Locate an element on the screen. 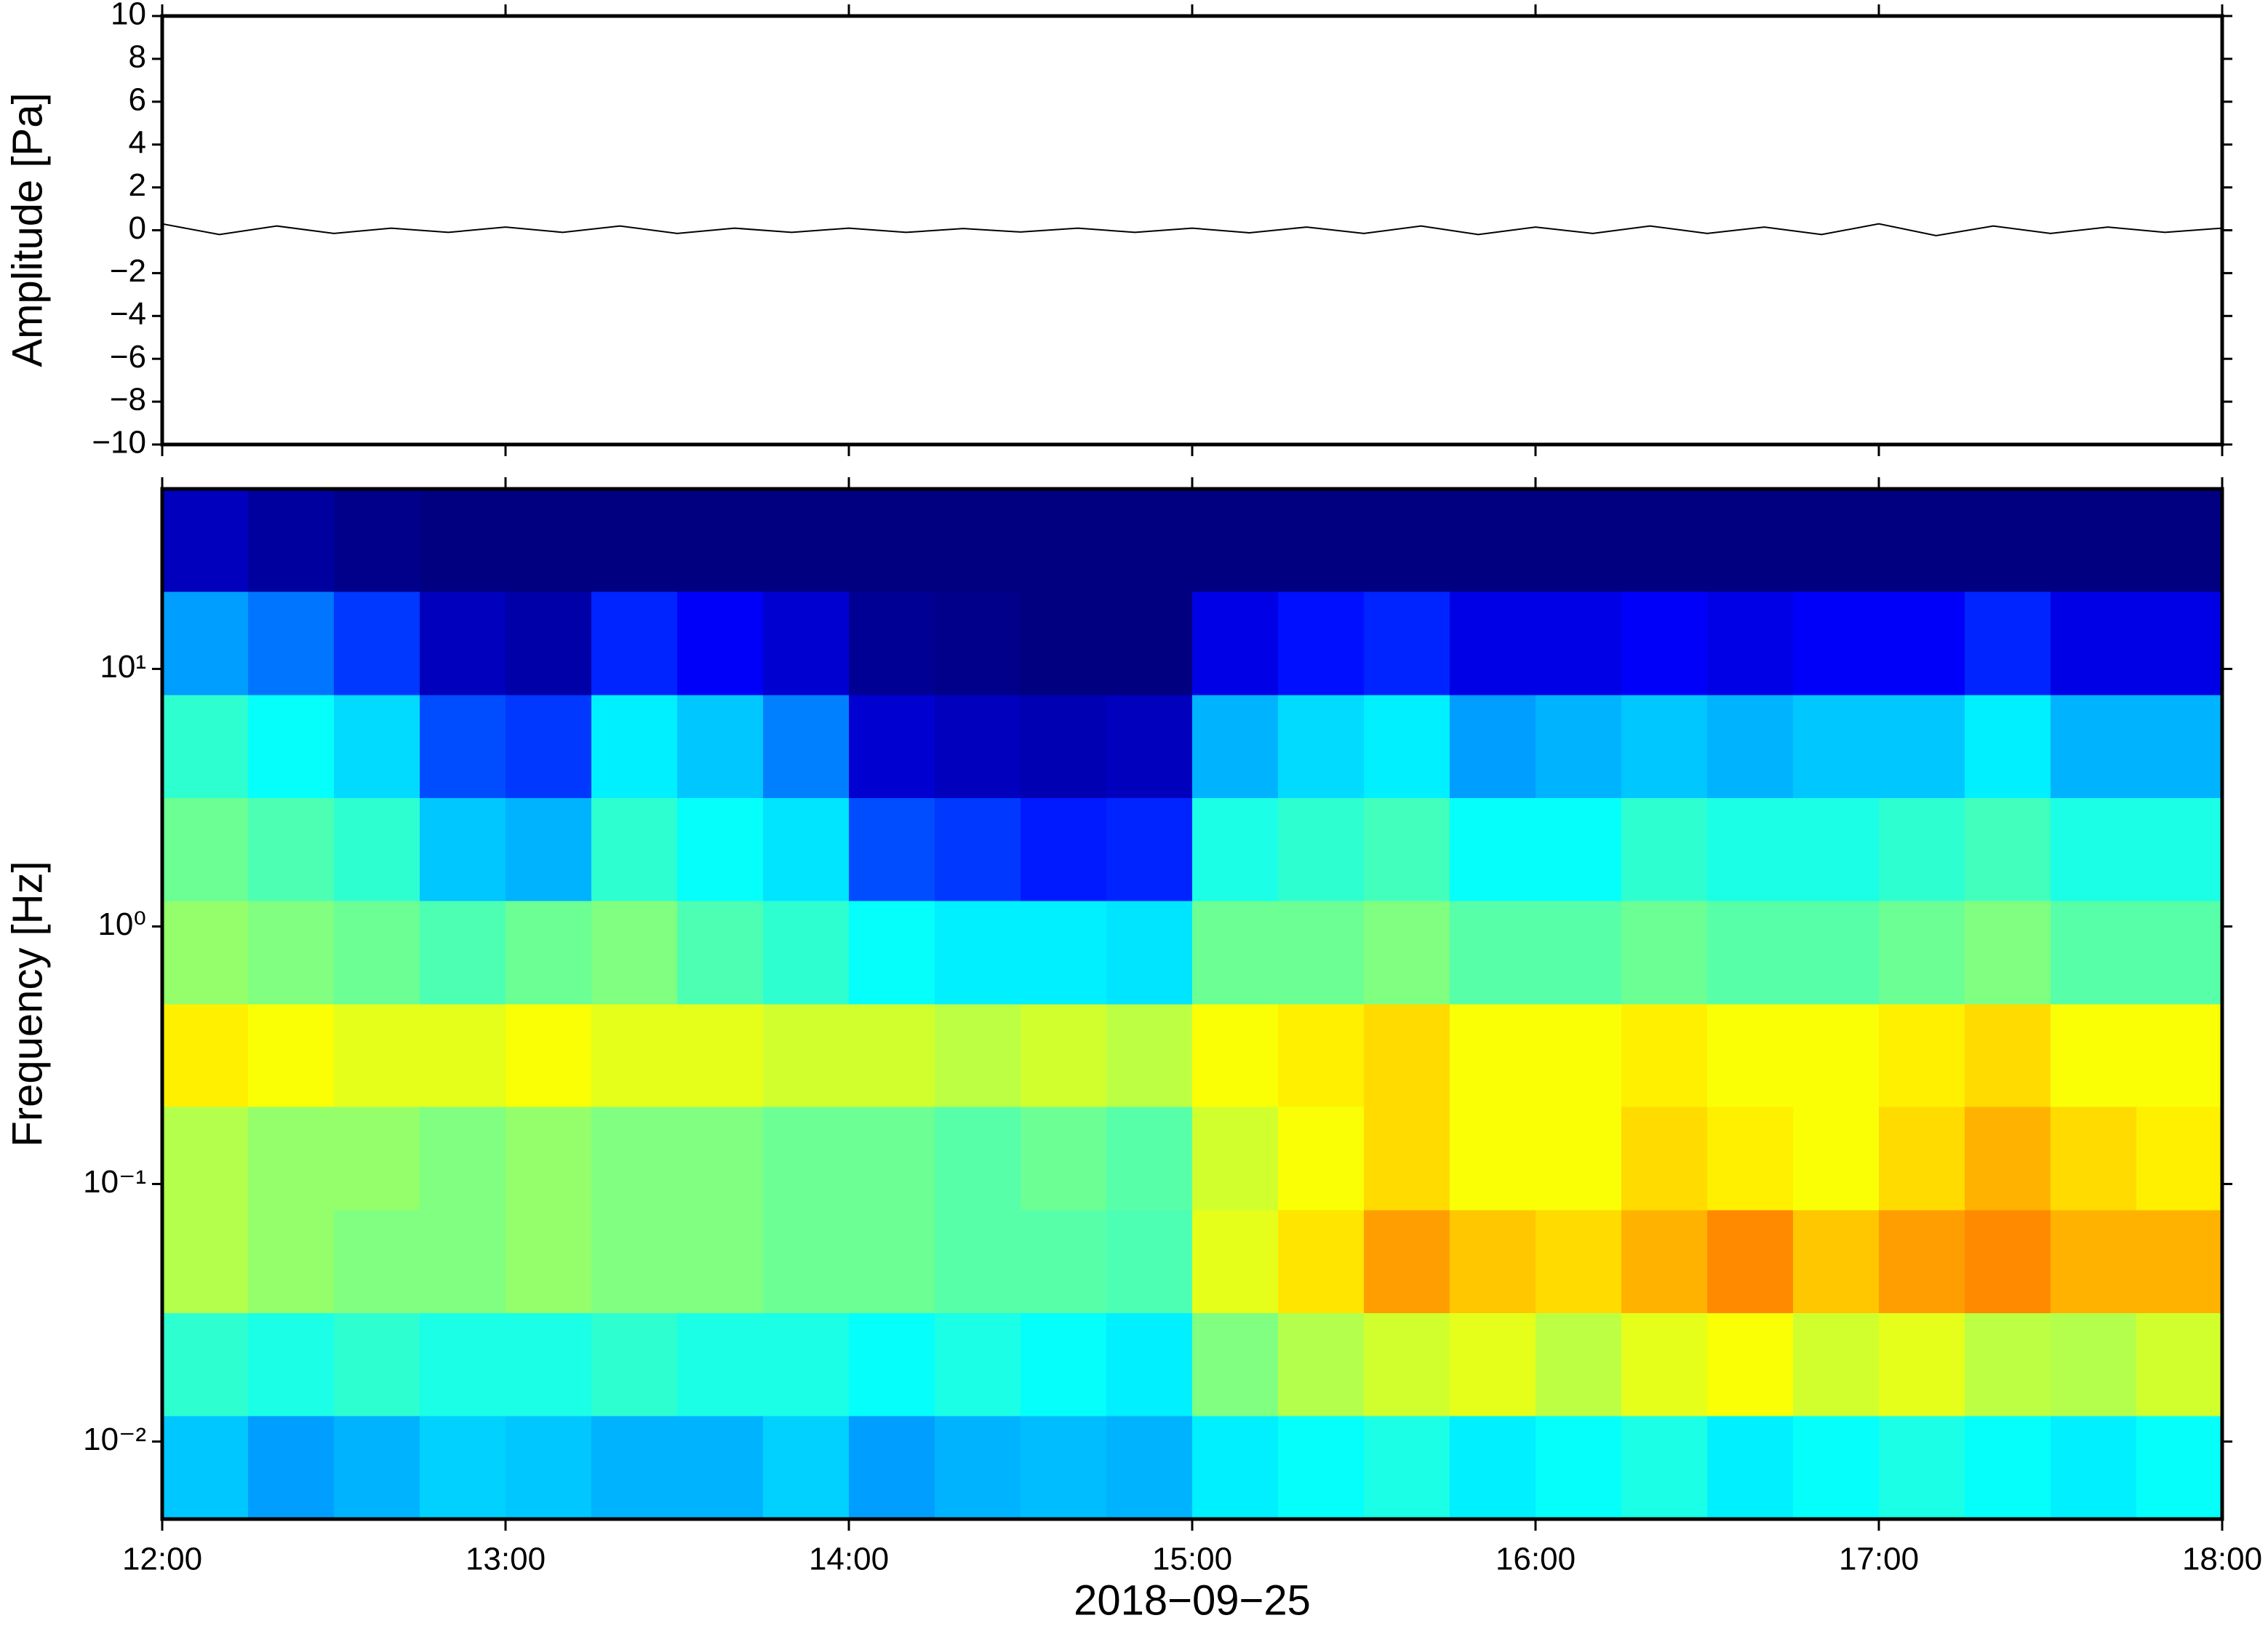  y-tick-label: 10¹ is located at coordinates (123, 667).